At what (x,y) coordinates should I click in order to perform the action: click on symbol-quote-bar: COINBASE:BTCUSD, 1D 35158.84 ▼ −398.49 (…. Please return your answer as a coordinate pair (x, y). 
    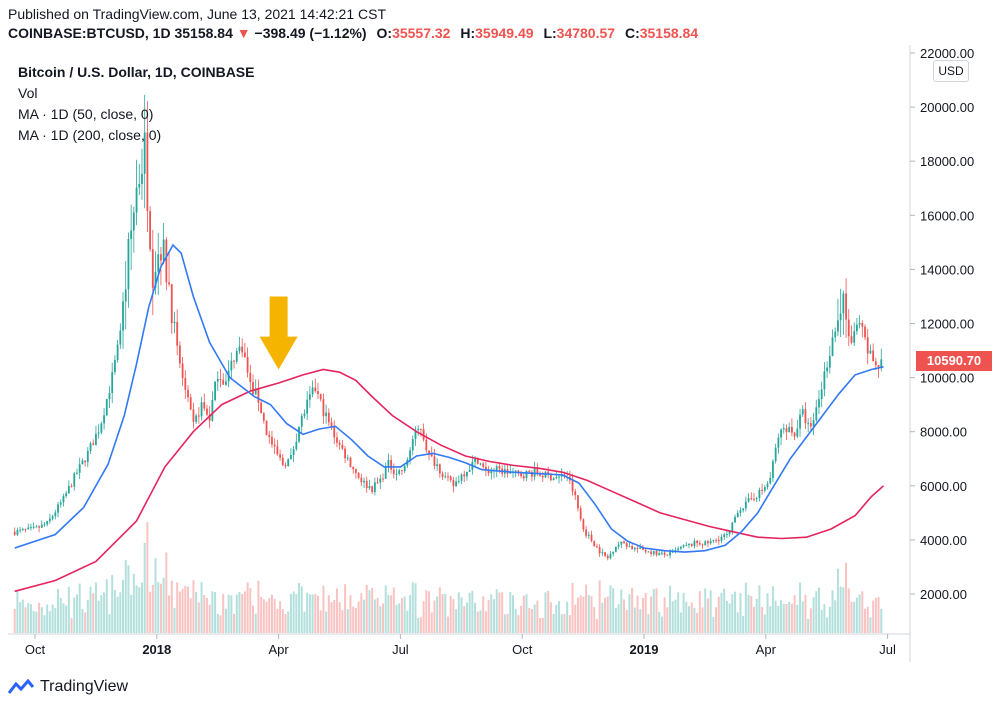
    Looking at the image, I should click on (353, 33).